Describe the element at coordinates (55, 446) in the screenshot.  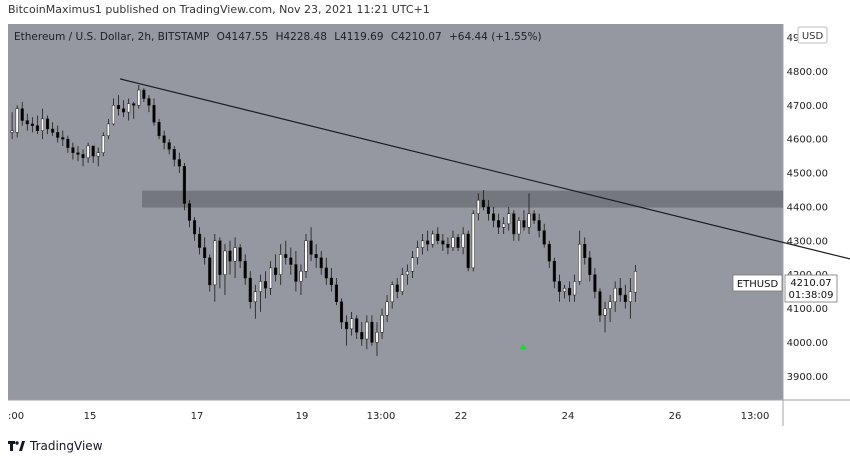
I see `footer-branding: TradingView` at that location.